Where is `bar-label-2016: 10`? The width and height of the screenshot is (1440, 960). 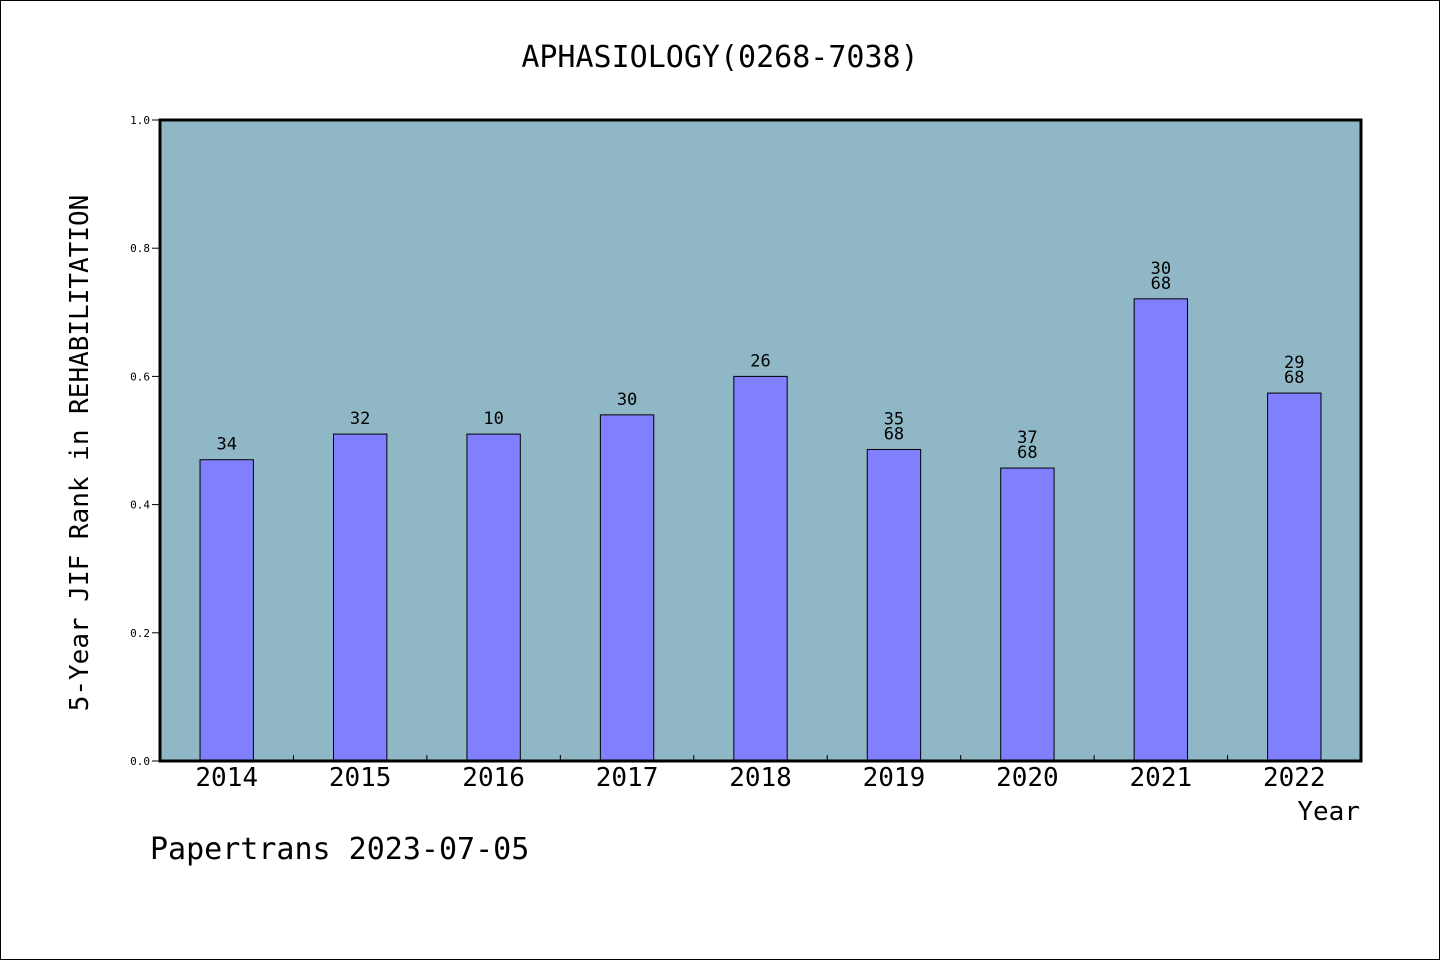
bar-label-2016: 10 is located at coordinates (493, 419).